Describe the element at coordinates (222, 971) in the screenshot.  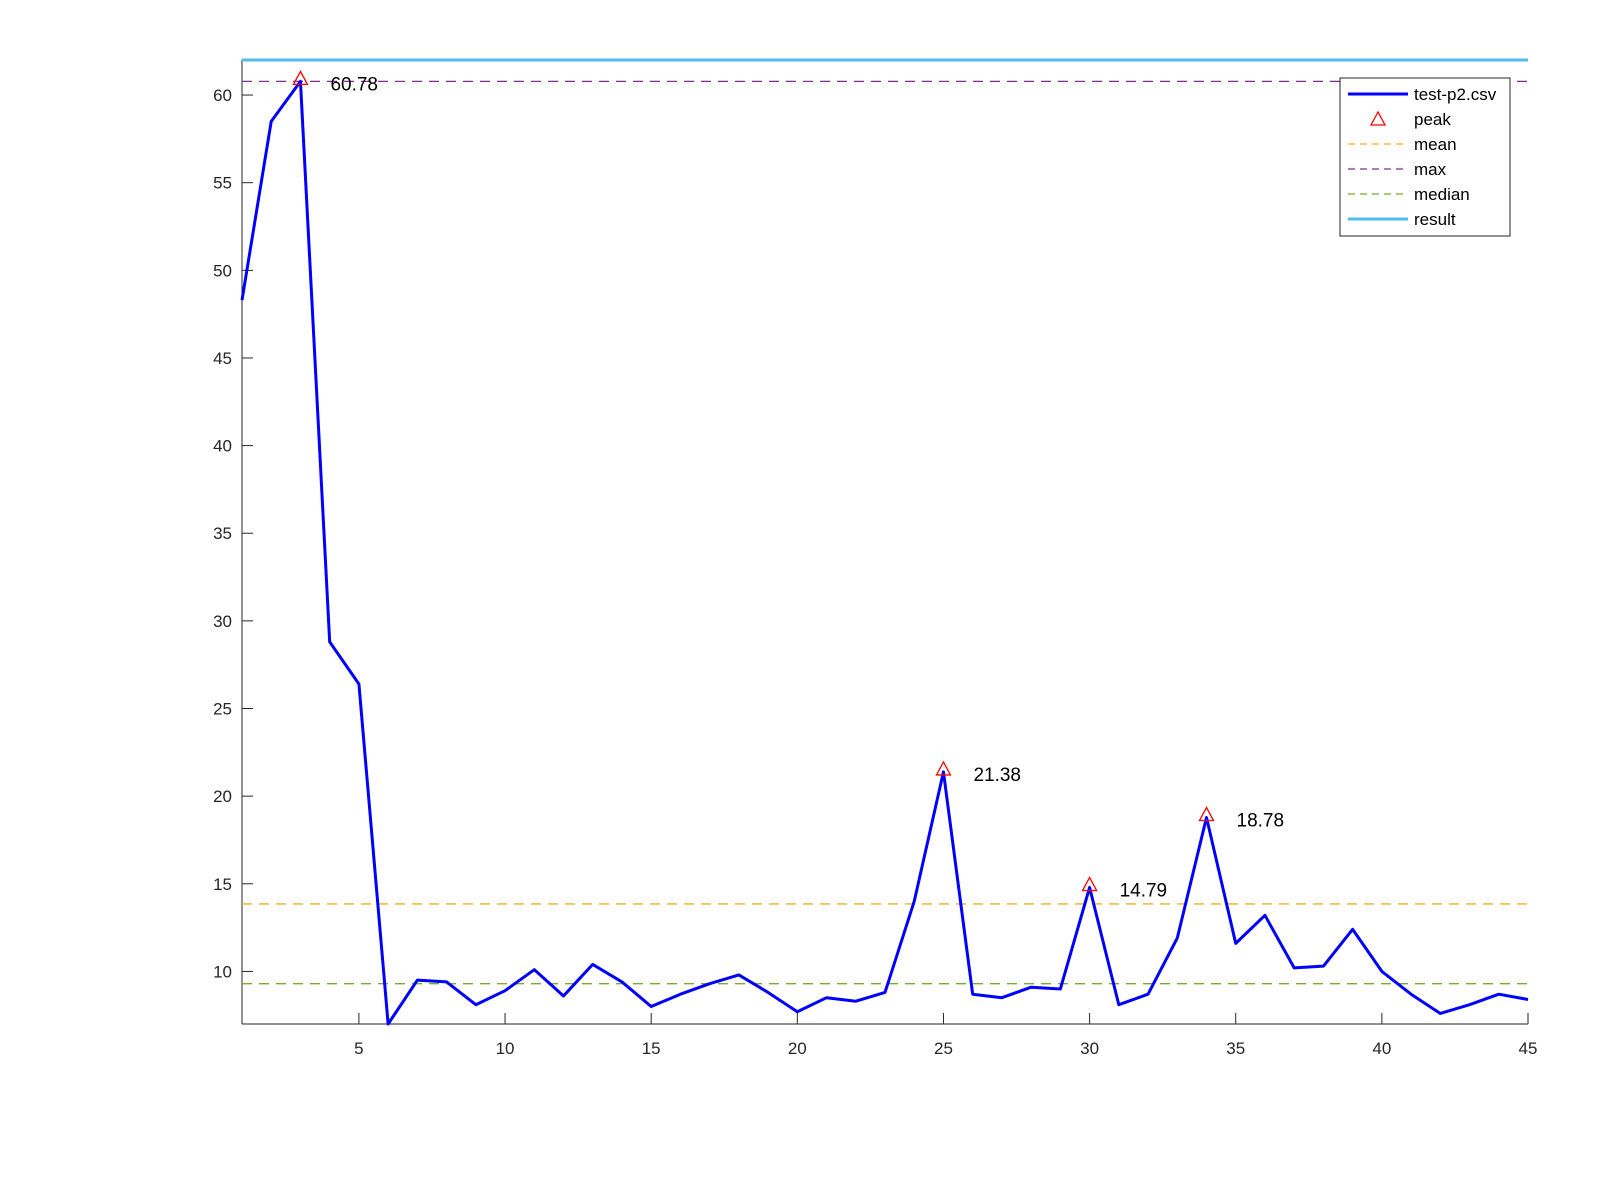
I see `y-tick-label: 10` at that location.